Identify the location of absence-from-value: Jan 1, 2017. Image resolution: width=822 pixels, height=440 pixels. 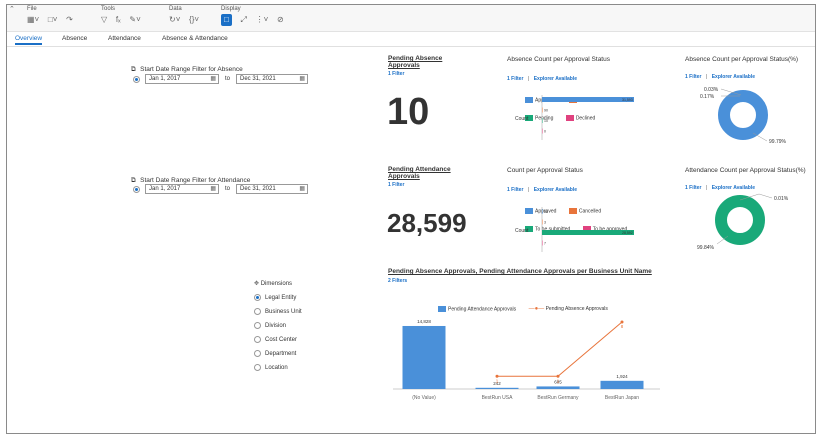
(165, 79).